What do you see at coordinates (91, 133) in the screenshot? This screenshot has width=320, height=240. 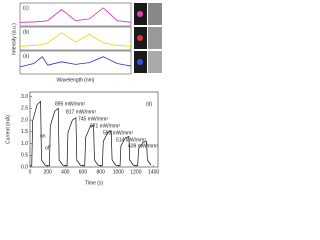 I see `current-line` at bounding box center [91, 133].